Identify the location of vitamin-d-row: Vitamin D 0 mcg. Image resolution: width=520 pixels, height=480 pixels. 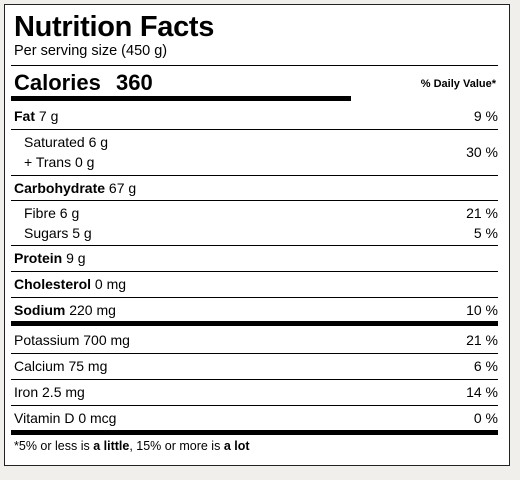
(65, 418).